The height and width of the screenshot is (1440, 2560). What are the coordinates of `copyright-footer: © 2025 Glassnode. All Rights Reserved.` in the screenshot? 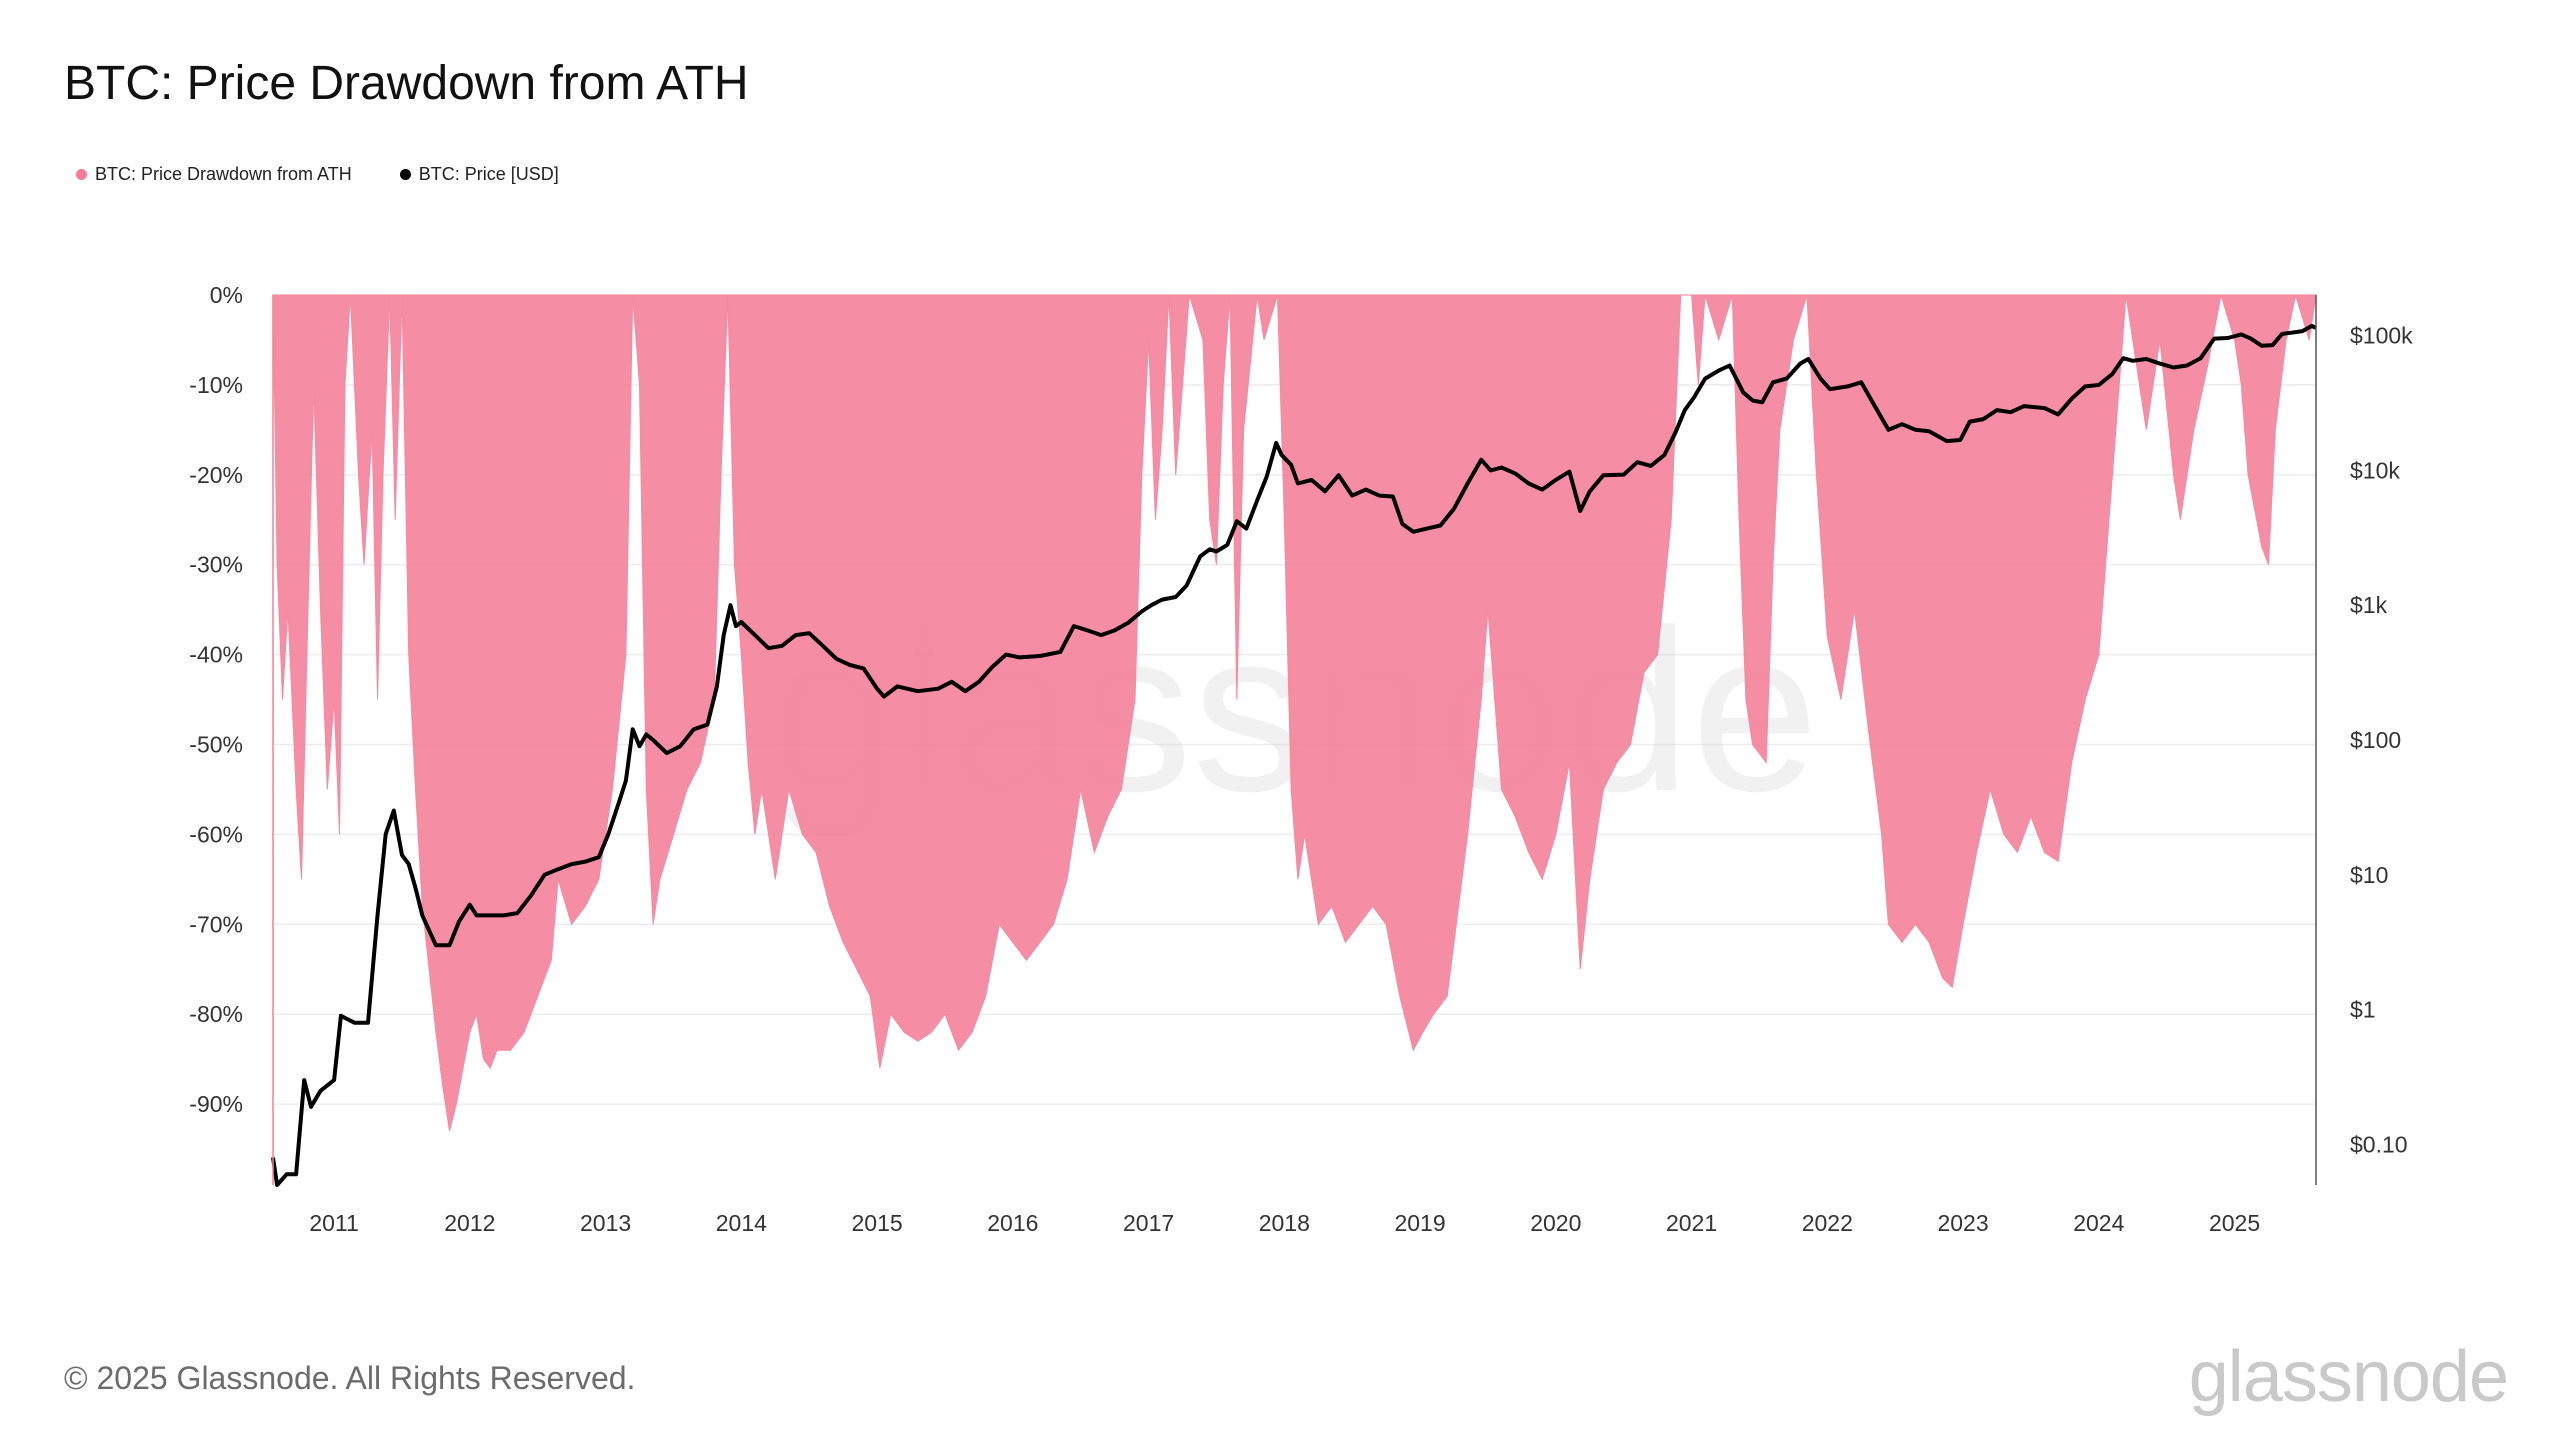 It's located at (350, 1378).